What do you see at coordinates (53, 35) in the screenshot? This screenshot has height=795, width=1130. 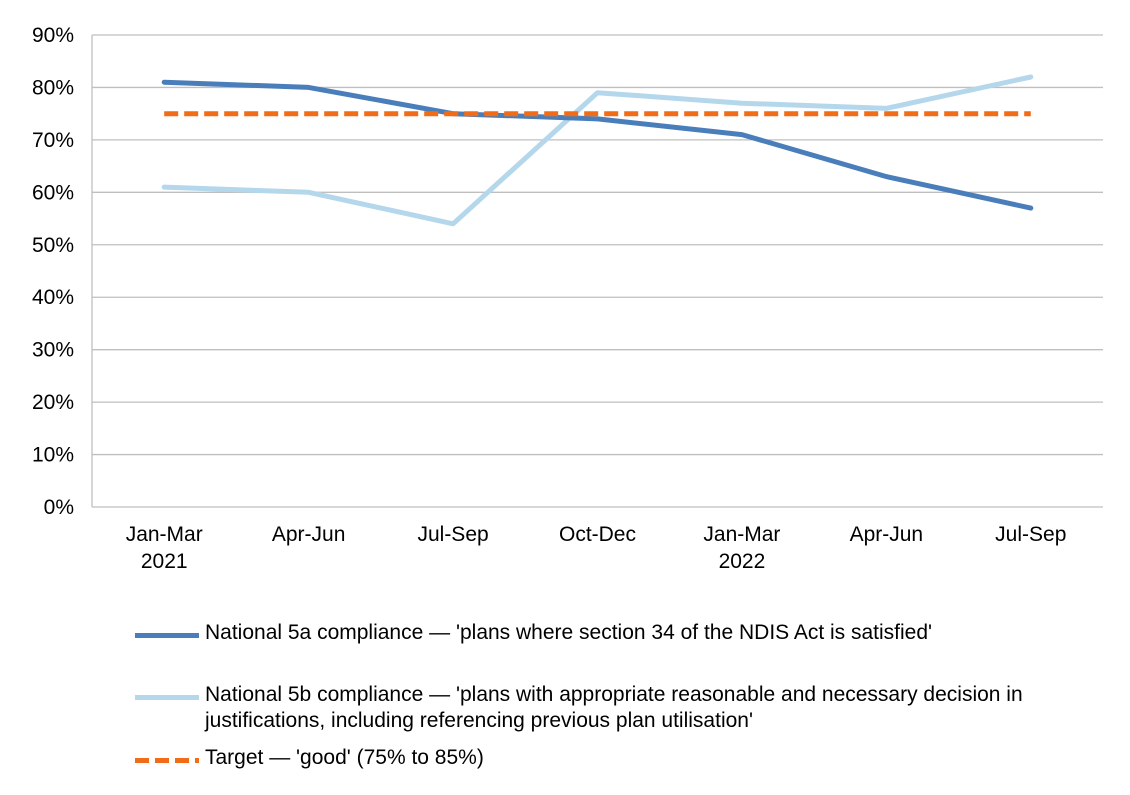 I see `y-tick-label: 90%` at bounding box center [53, 35].